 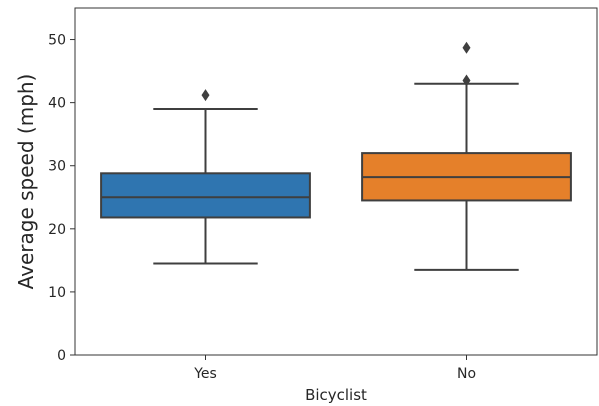 I want to click on y-tick-label: 30, so click(x=57, y=167).